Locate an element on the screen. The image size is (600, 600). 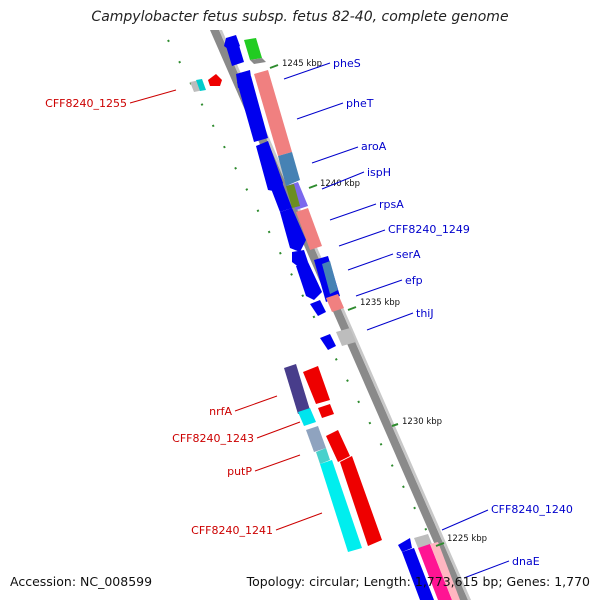
gene-label: putP is located at coordinates (239, 471).